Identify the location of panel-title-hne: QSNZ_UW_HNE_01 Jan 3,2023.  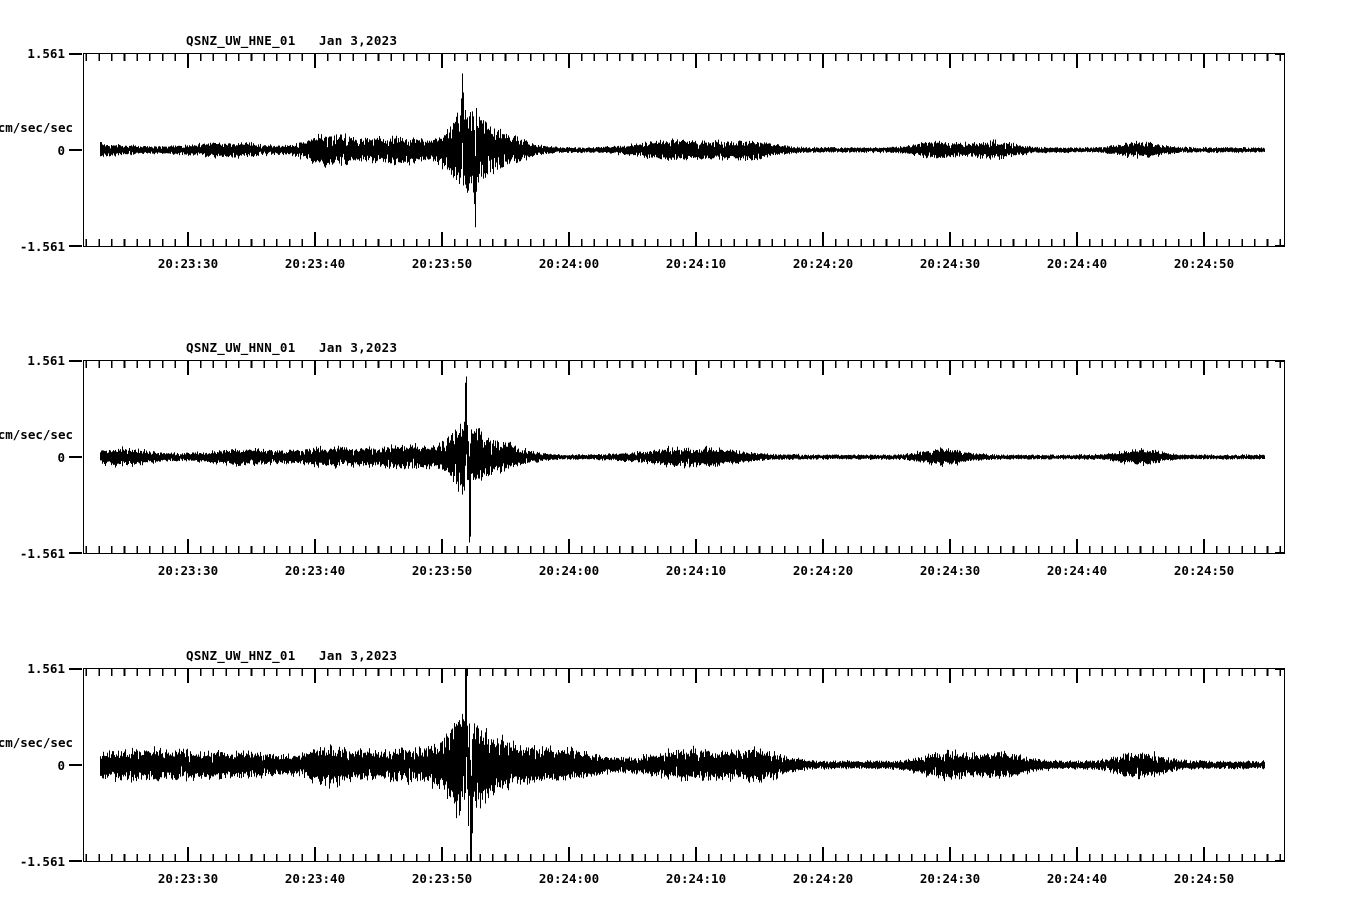
(291, 40).